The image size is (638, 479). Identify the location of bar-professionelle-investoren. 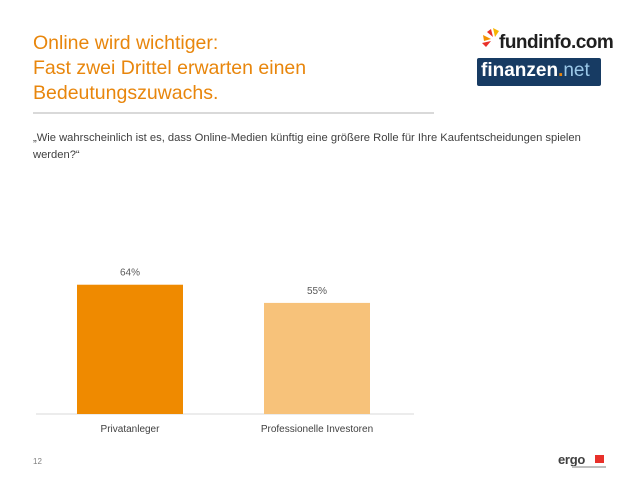
(317, 358).